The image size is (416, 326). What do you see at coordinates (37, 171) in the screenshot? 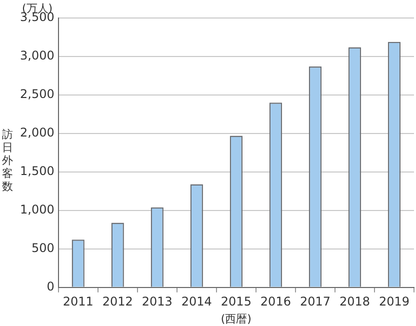
I see `y-tick-label: 1,500` at bounding box center [37, 171].